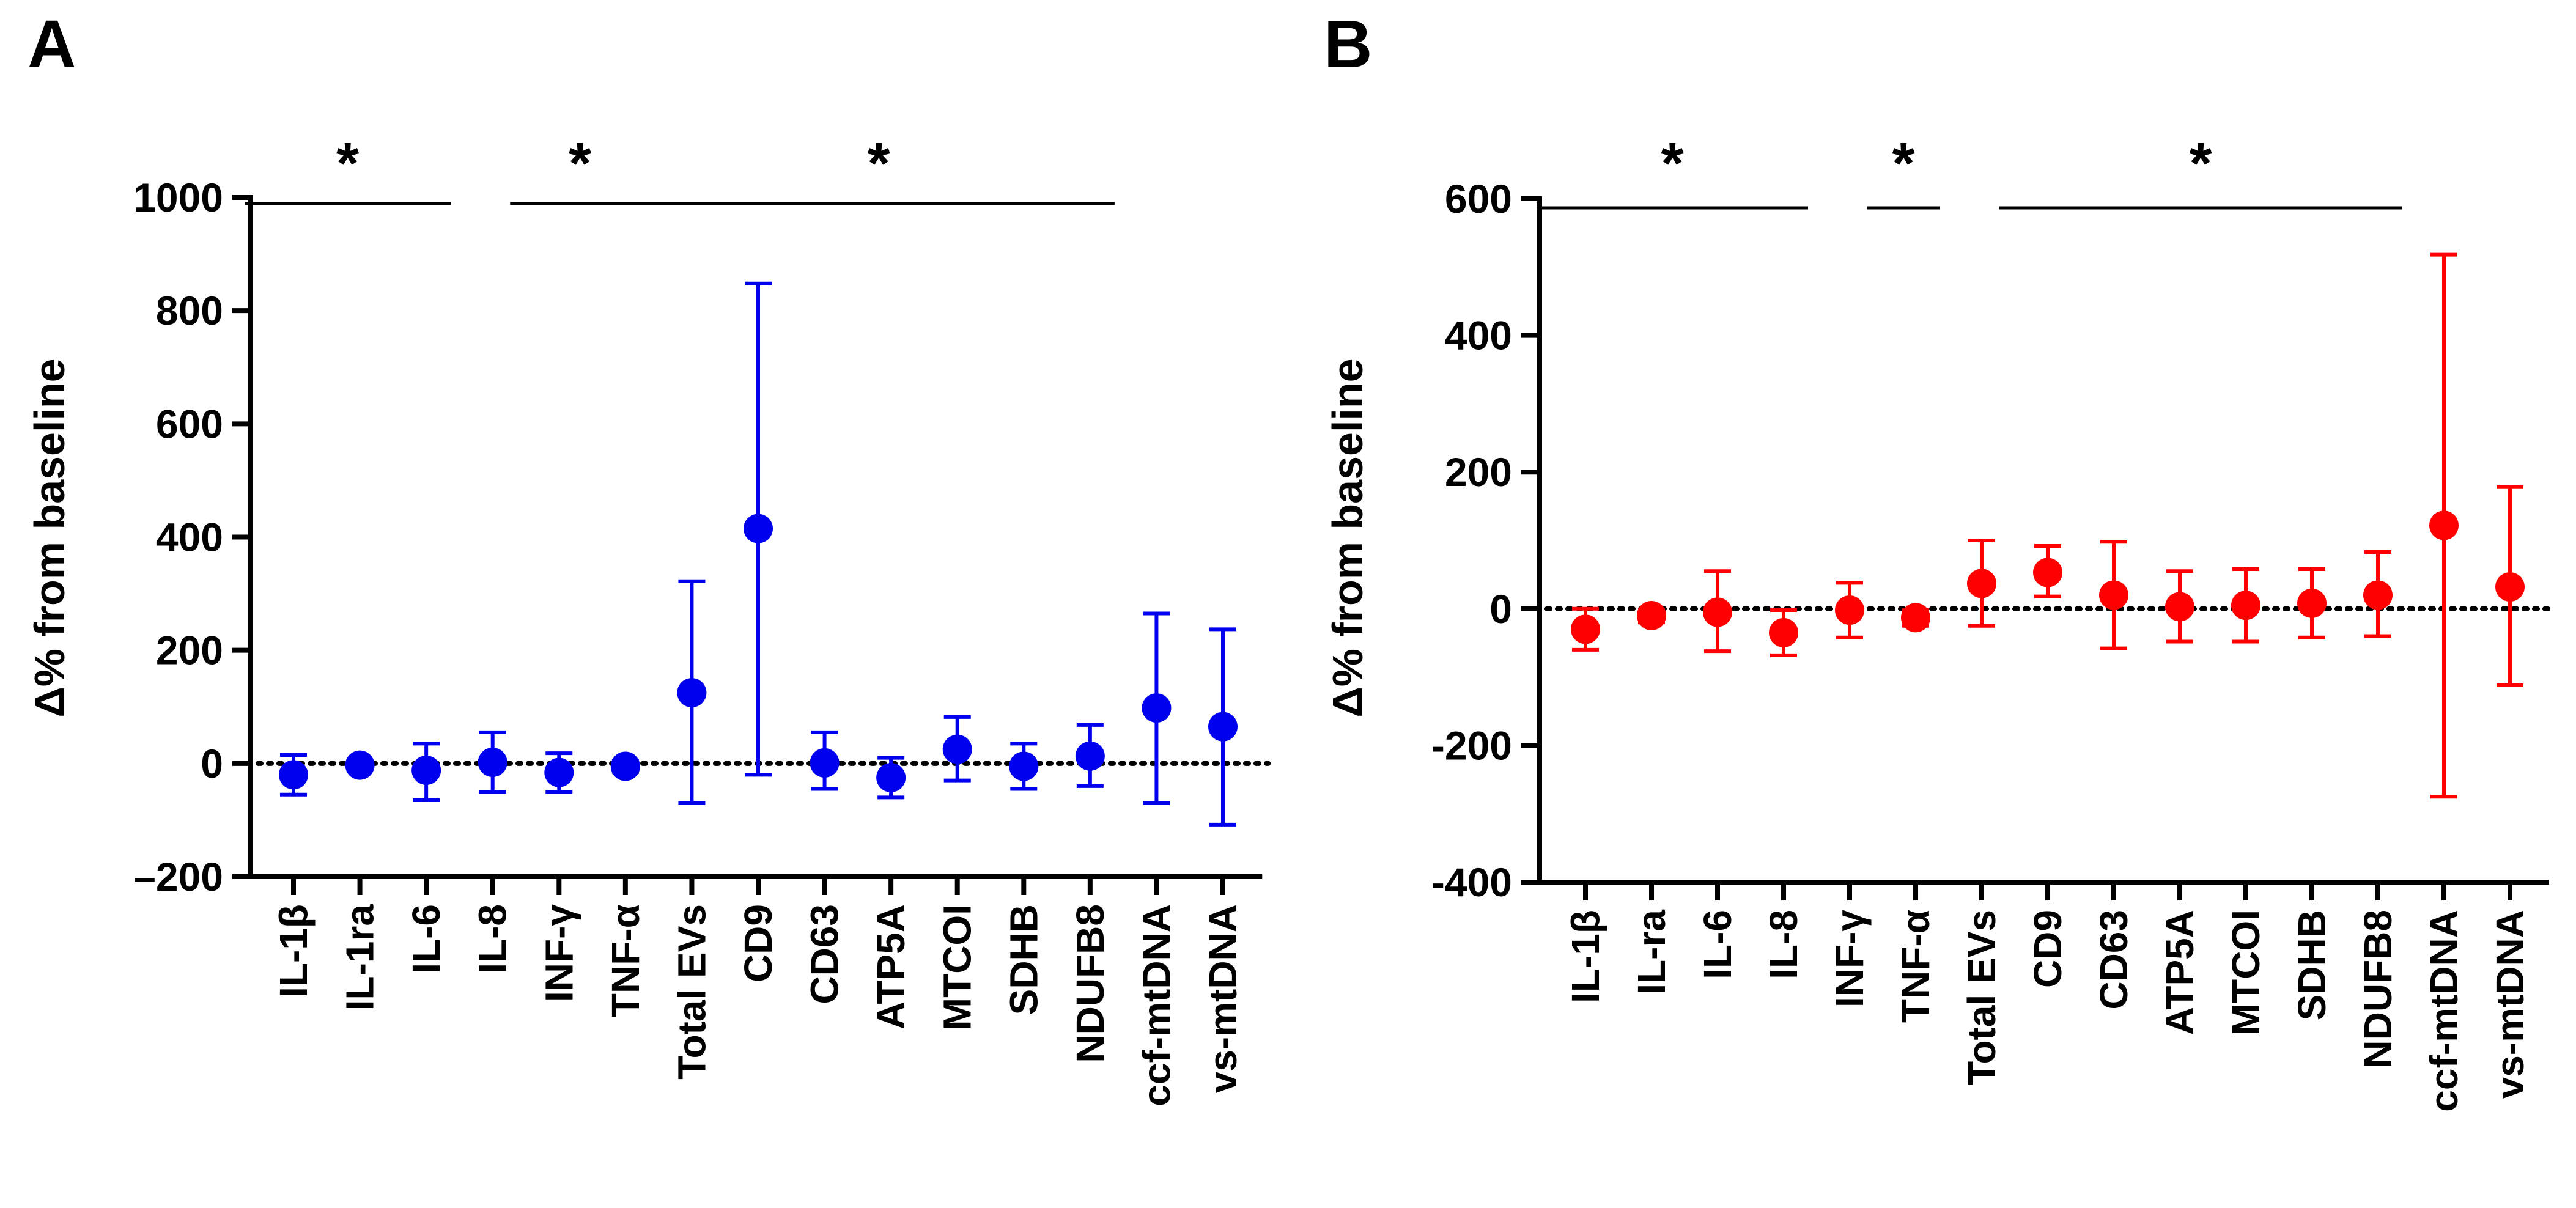 This screenshot has width=2576, height=1208. What do you see at coordinates (178, 197) in the screenshot?
I see `y-tick-label: 1000` at bounding box center [178, 197].